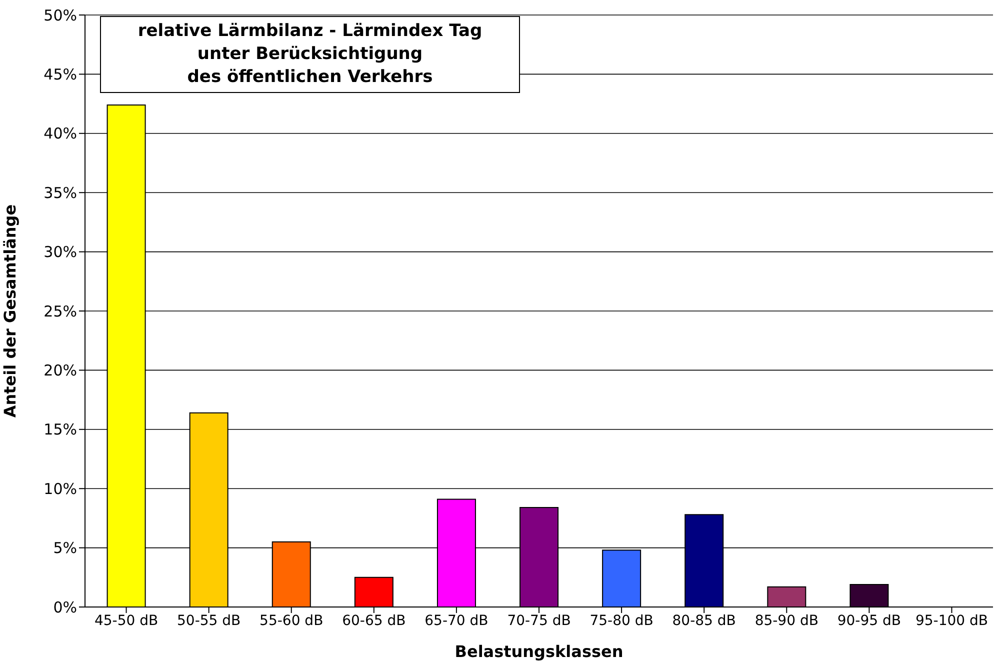  I want to click on x-tick-label: 65-70 dB, so click(456, 620).